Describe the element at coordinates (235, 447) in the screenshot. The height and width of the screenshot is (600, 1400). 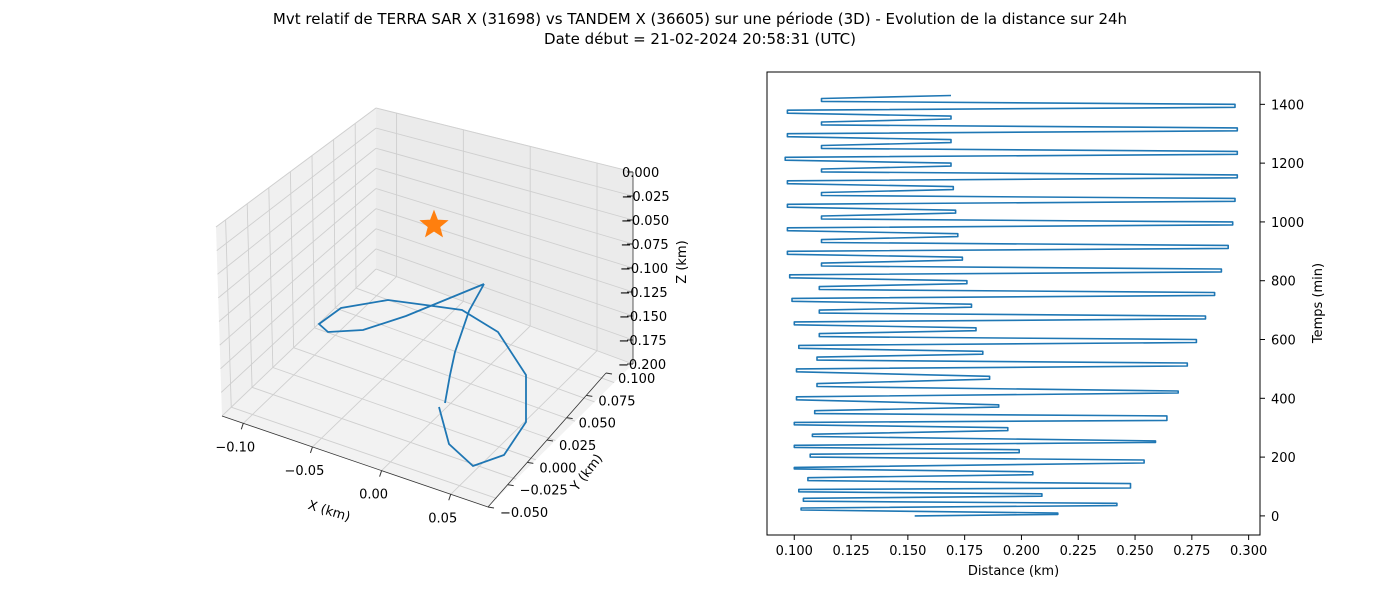
I see `x-tick-label: −0.10` at that location.